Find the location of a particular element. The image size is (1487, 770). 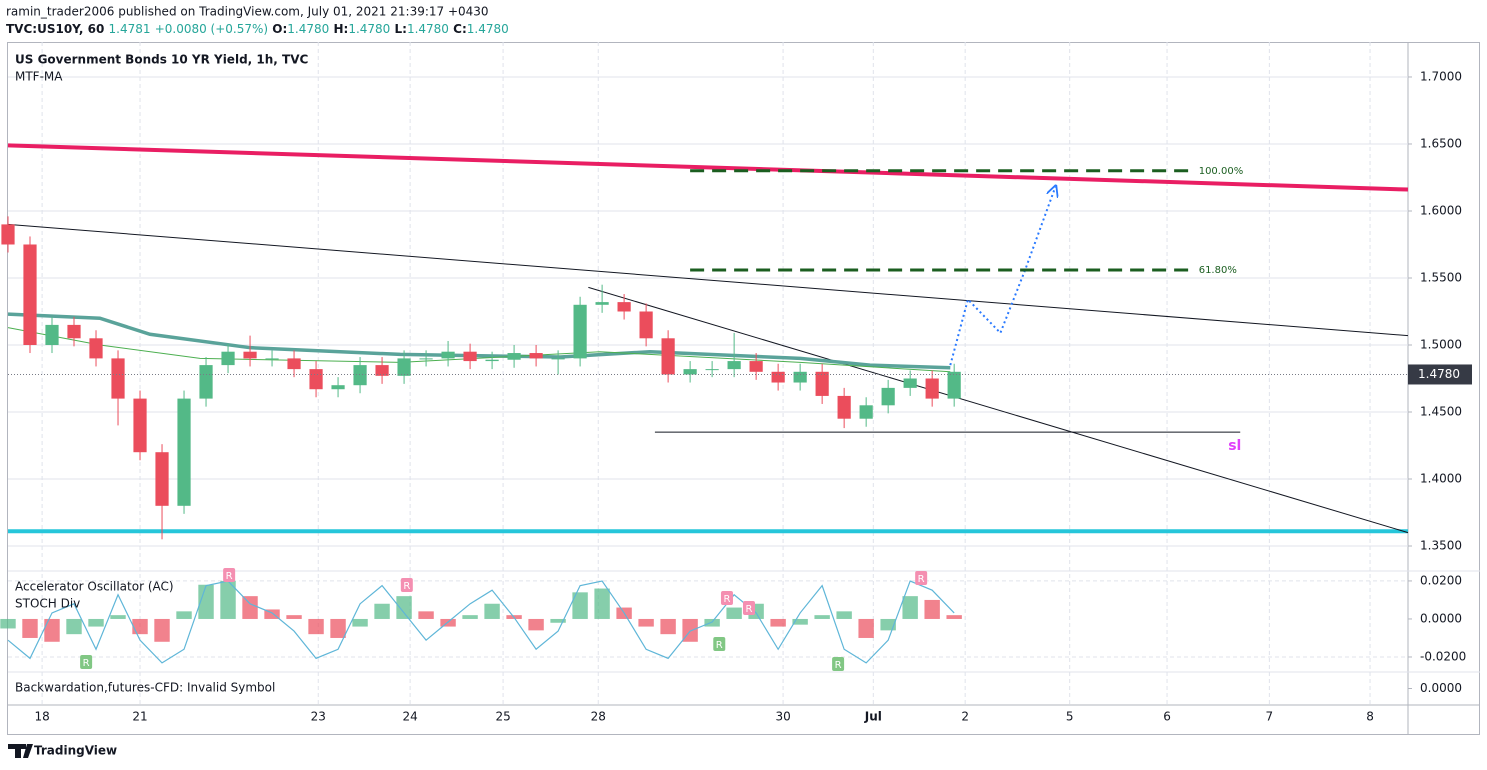

ohlc-key: L: is located at coordinates (401, 29).